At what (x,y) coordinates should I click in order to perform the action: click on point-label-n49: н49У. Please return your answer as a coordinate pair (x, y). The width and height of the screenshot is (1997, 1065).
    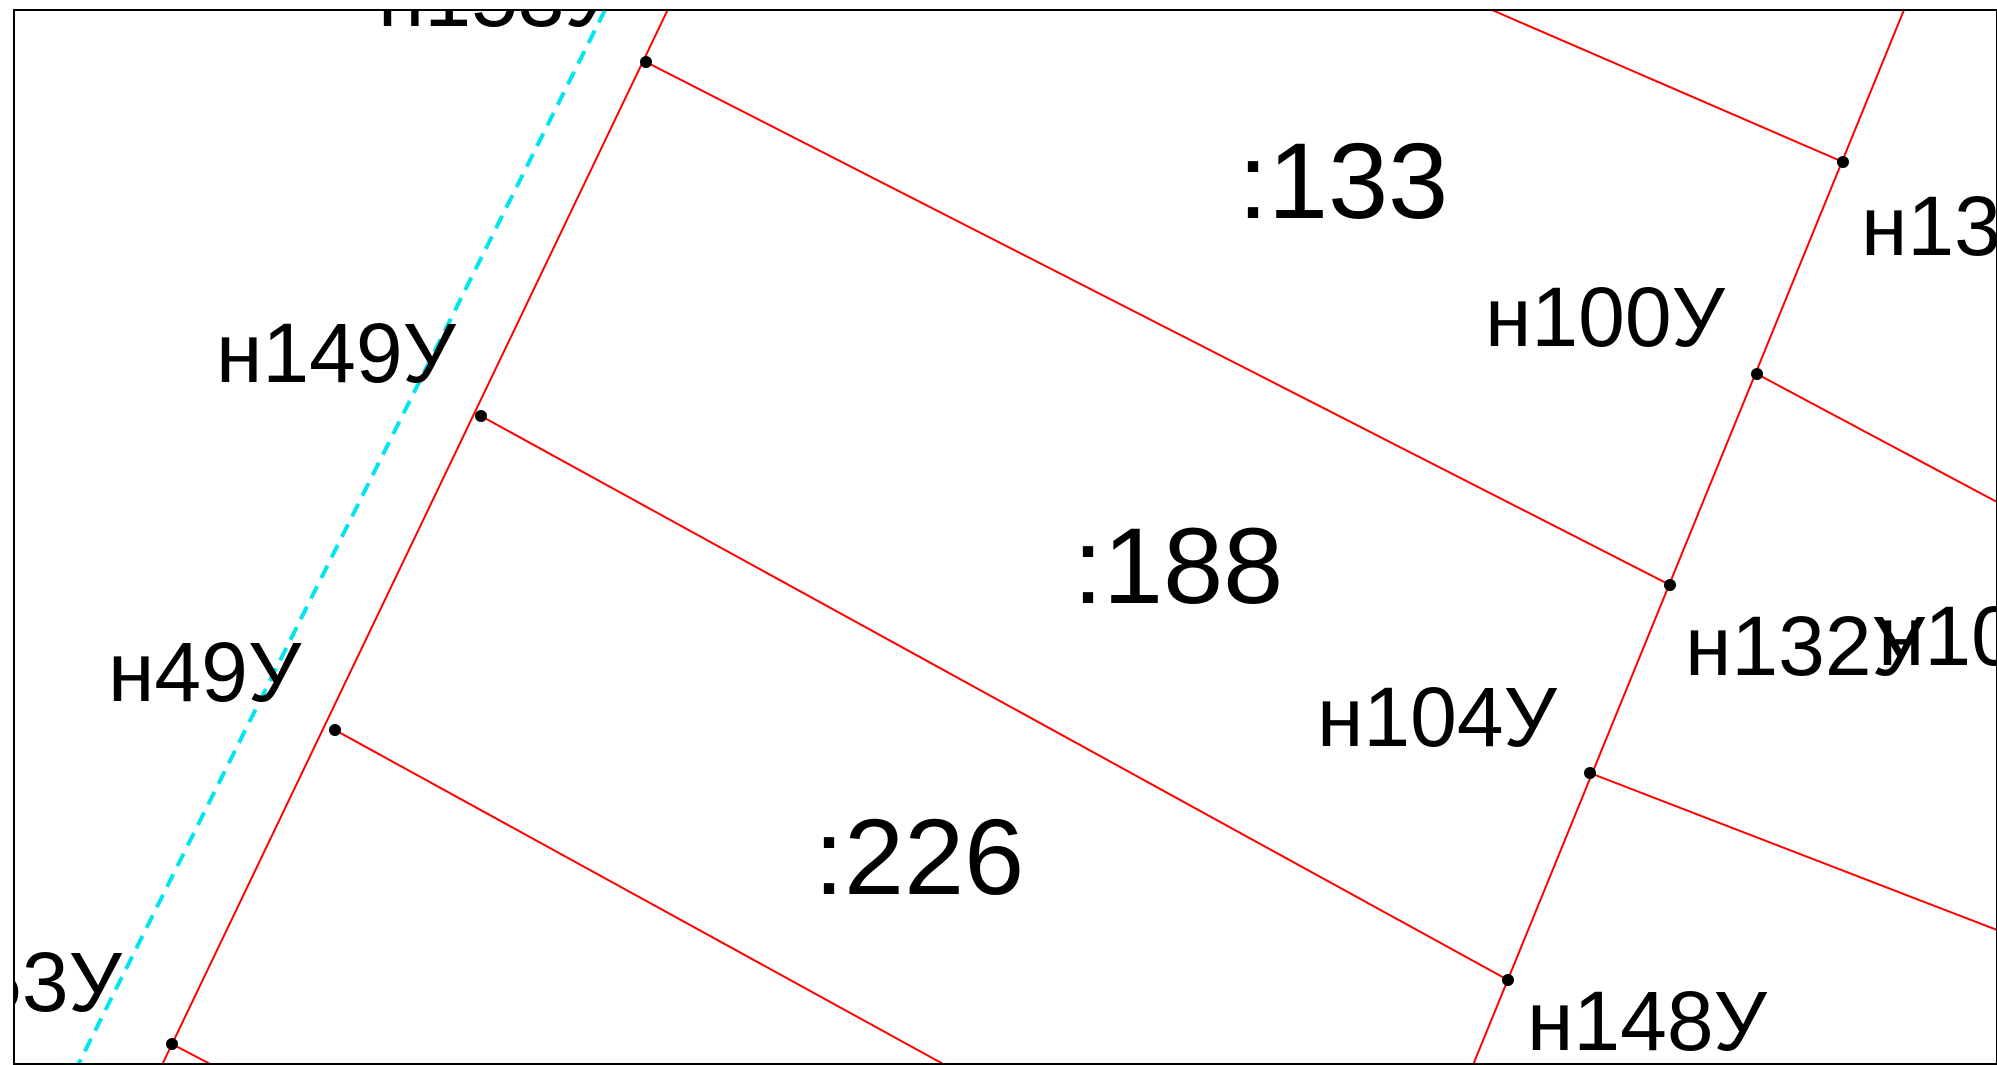
    Looking at the image, I should click on (205, 672).